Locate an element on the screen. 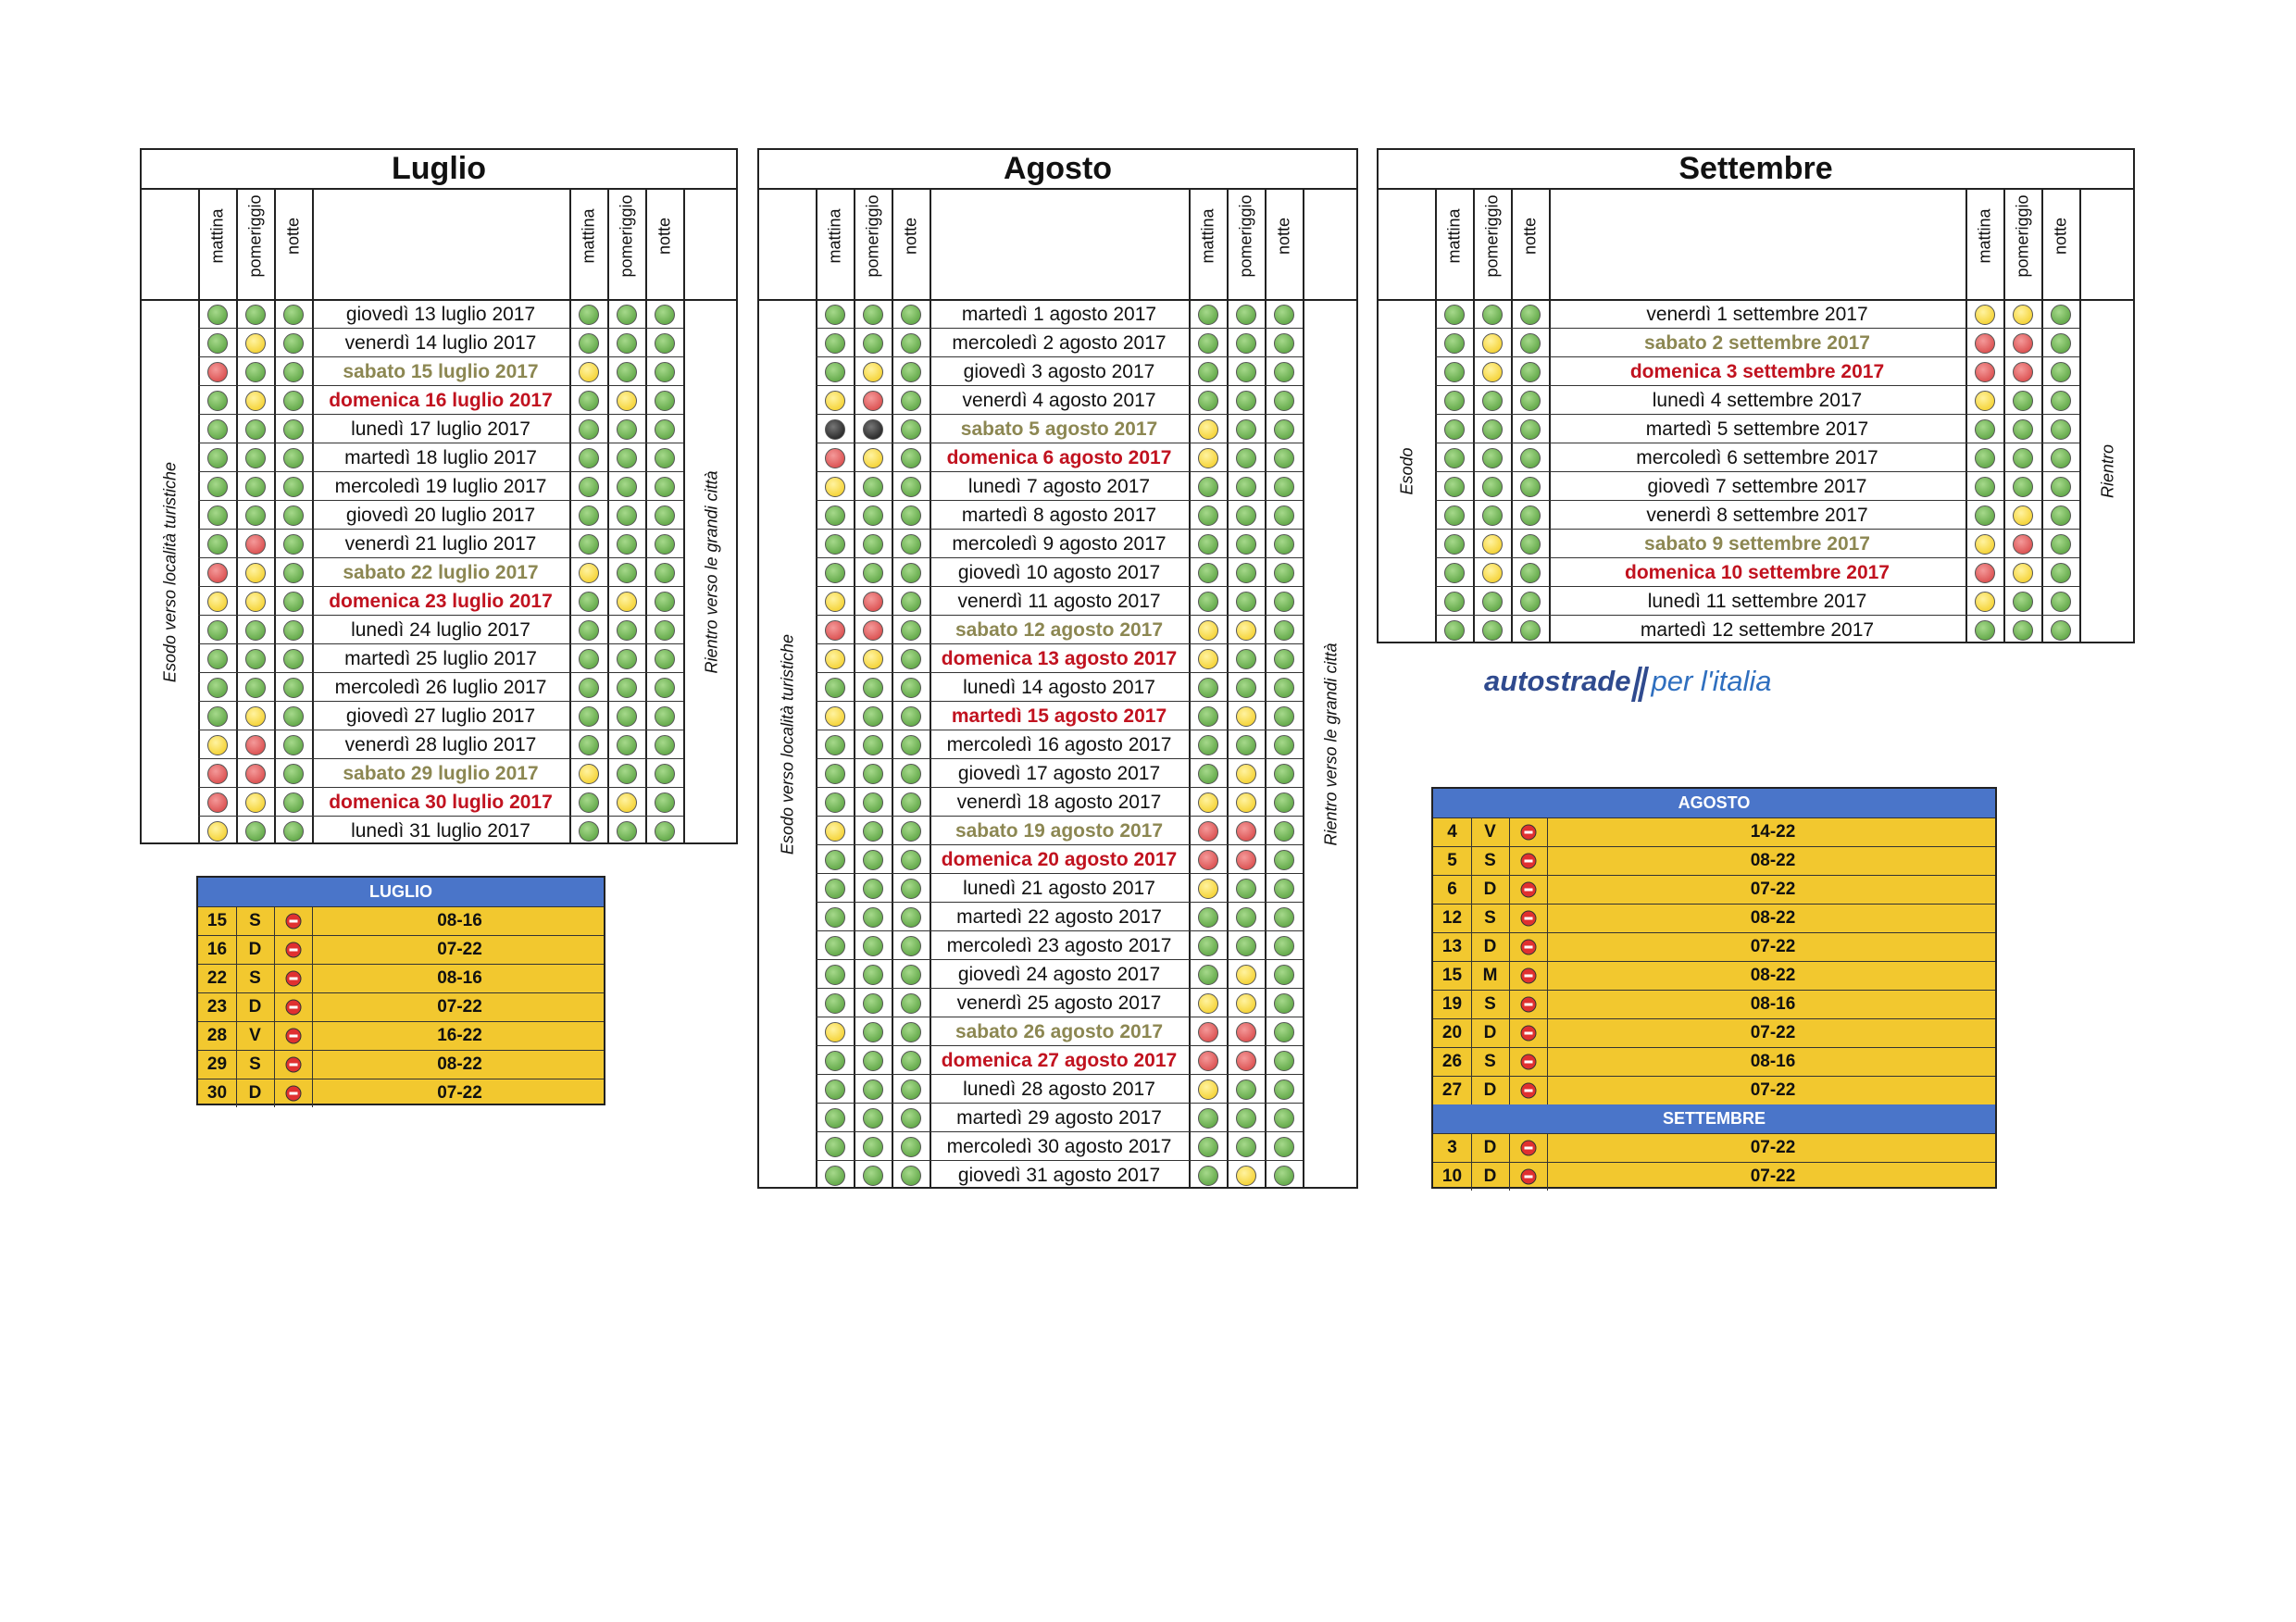 Image resolution: width=2296 pixels, height=1622 pixels. header-divider is located at coordinates (439, 300).